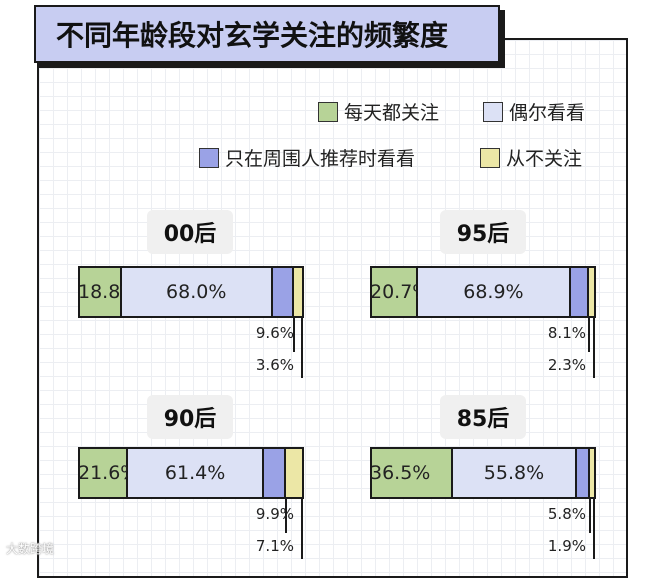 The width and height of the screenshot is (661, 578). I want to click on panel-0-leader-never, so click(302, 347).